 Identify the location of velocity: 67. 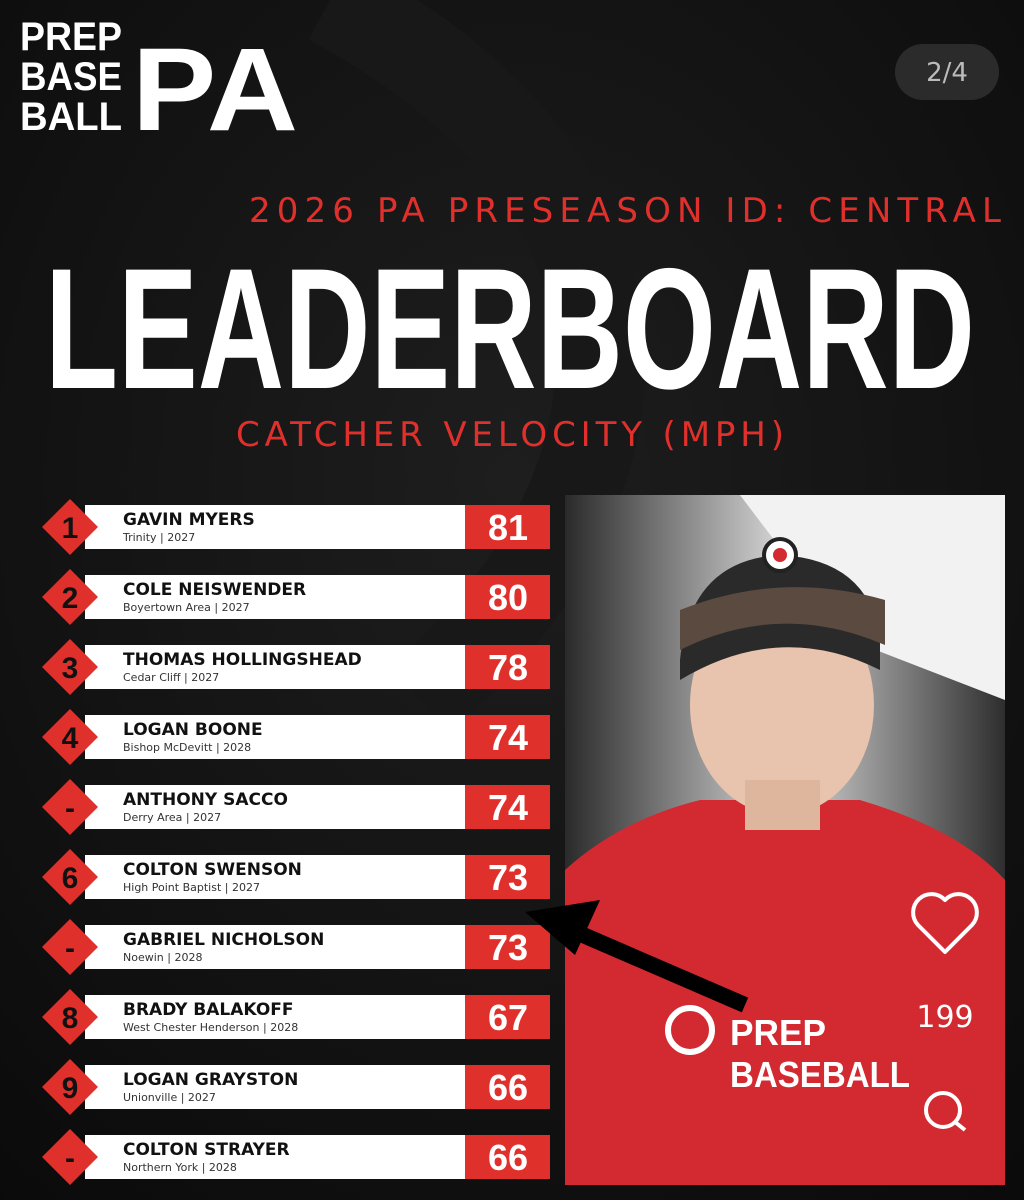
(508, 1017).